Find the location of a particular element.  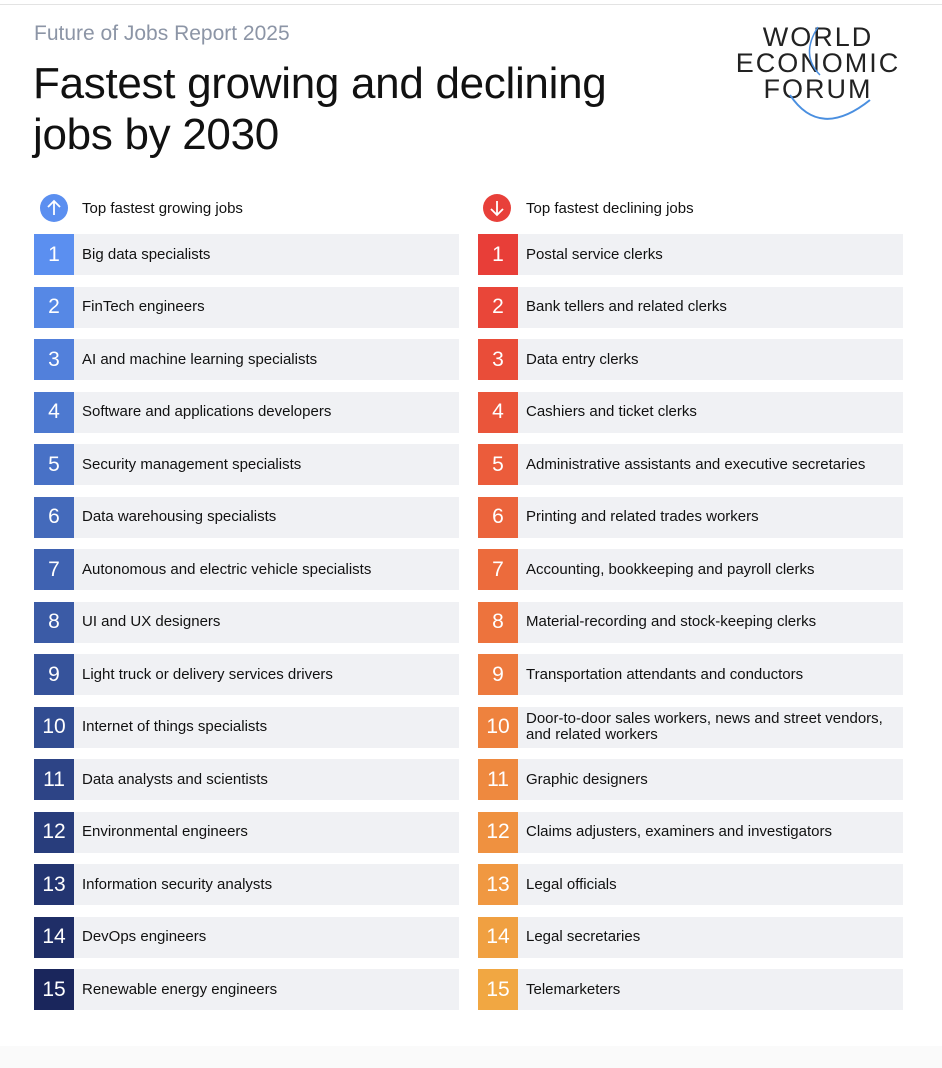

list-row: 11 Data analysts and scientists is located at coordinates (246, 779).